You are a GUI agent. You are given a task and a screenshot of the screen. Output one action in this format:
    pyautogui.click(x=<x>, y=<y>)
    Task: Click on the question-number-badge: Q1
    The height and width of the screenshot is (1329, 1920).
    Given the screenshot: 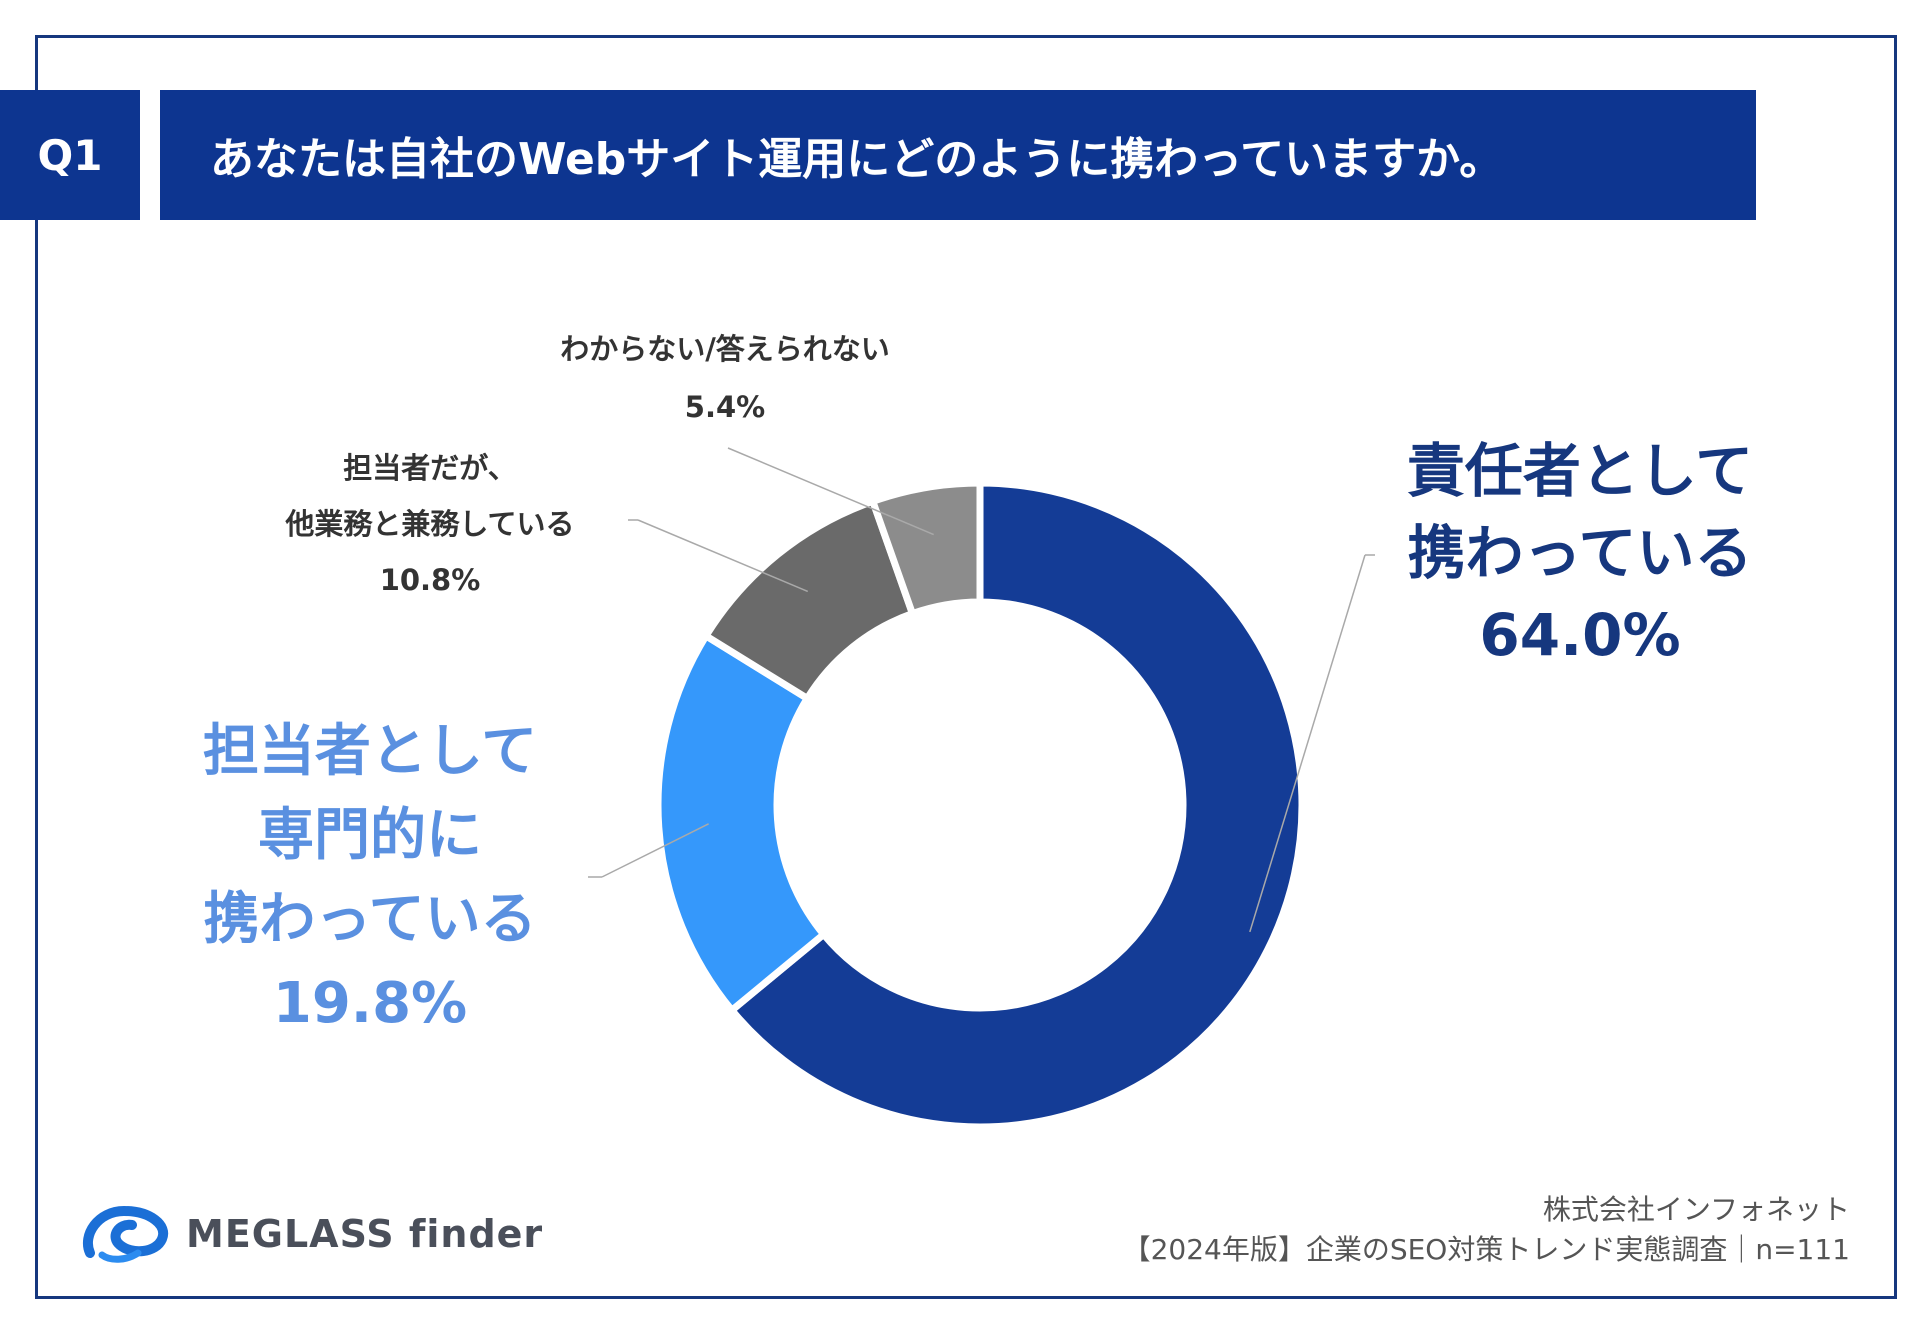 What is the action you would take?
    pyautogui.click(x=70, y=155)
    